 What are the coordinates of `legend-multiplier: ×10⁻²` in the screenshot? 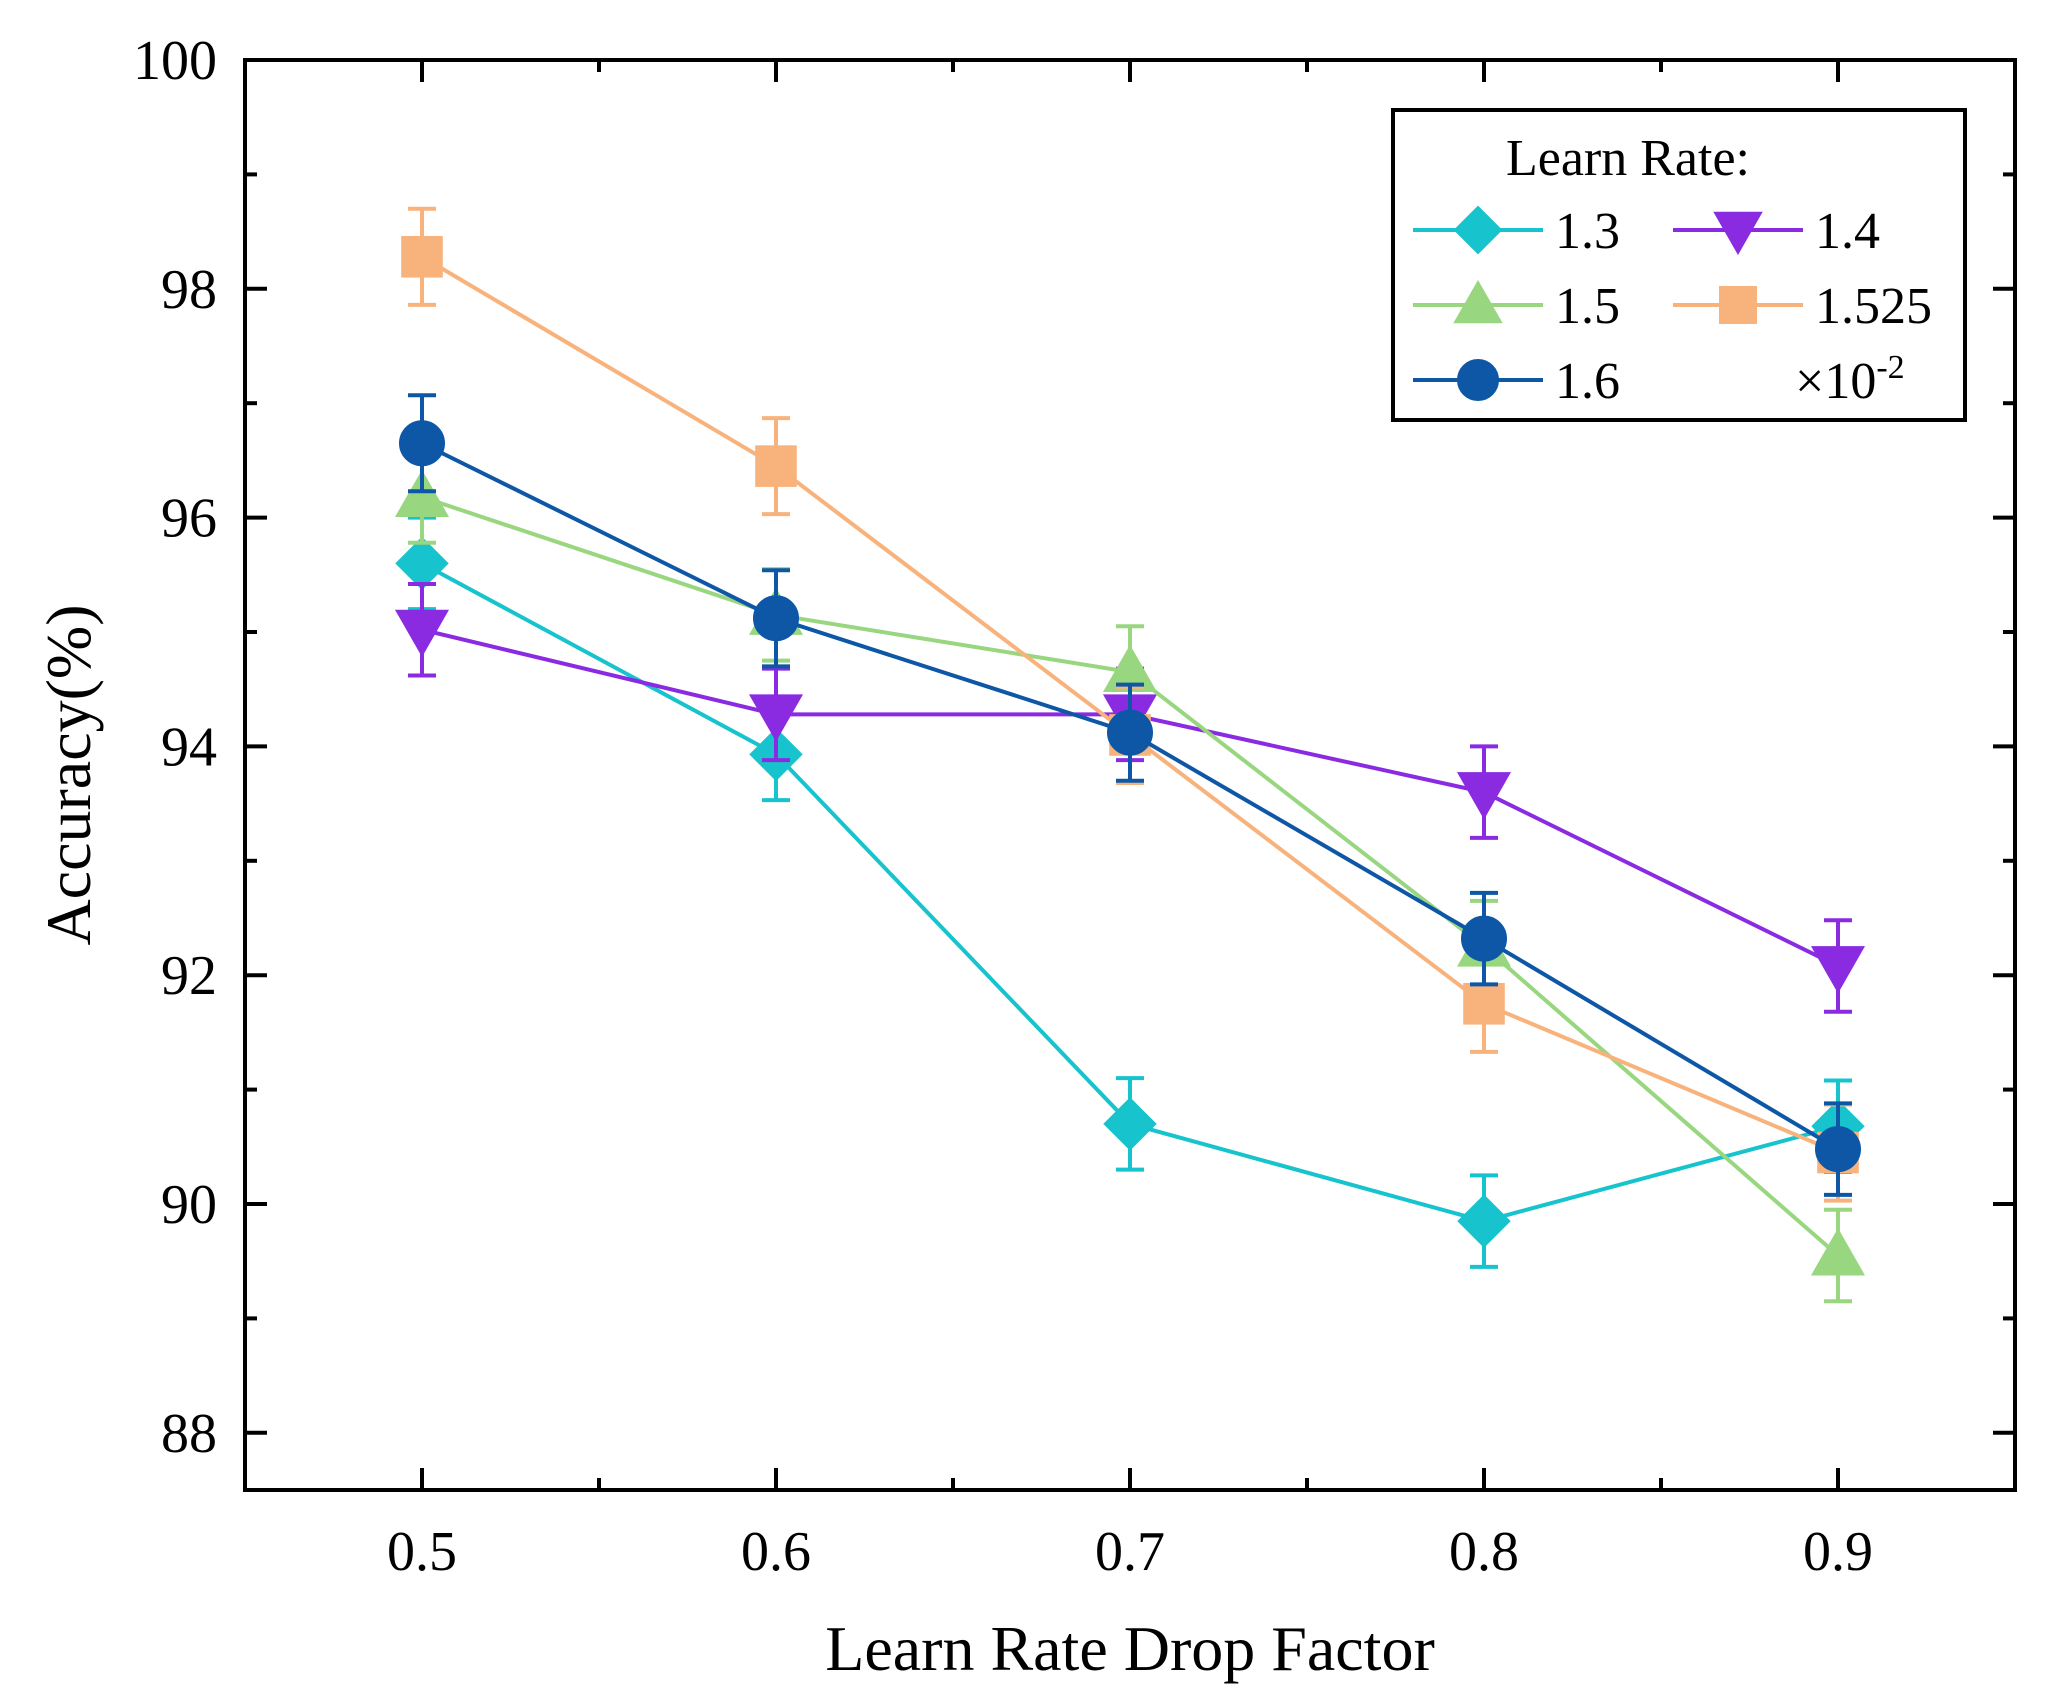 It's located at (1850, 379).